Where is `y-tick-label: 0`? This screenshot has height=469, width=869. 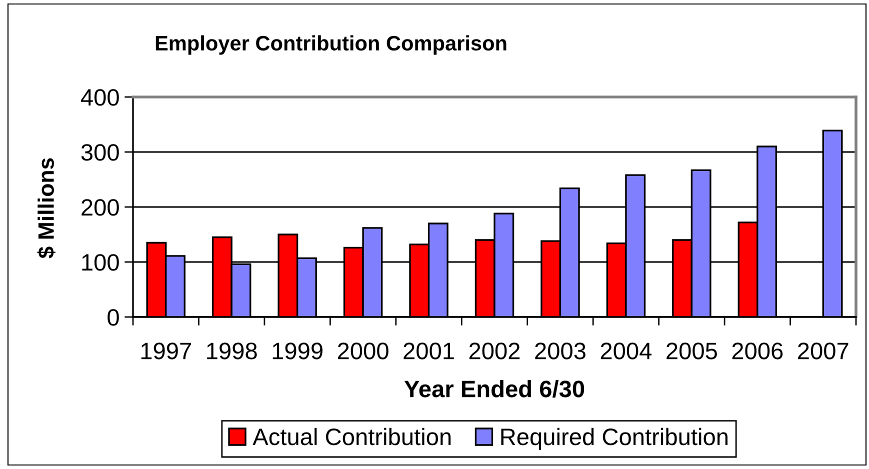 y-tick-label: 0 is located at coordinates (113, 317).